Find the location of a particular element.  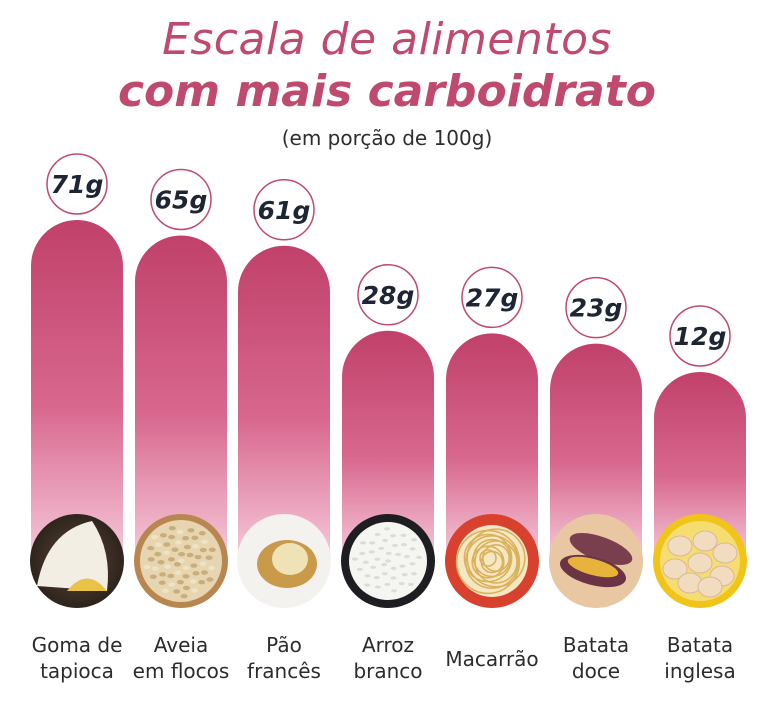

category-label: Batata doce is located at coordinates (596, 658).